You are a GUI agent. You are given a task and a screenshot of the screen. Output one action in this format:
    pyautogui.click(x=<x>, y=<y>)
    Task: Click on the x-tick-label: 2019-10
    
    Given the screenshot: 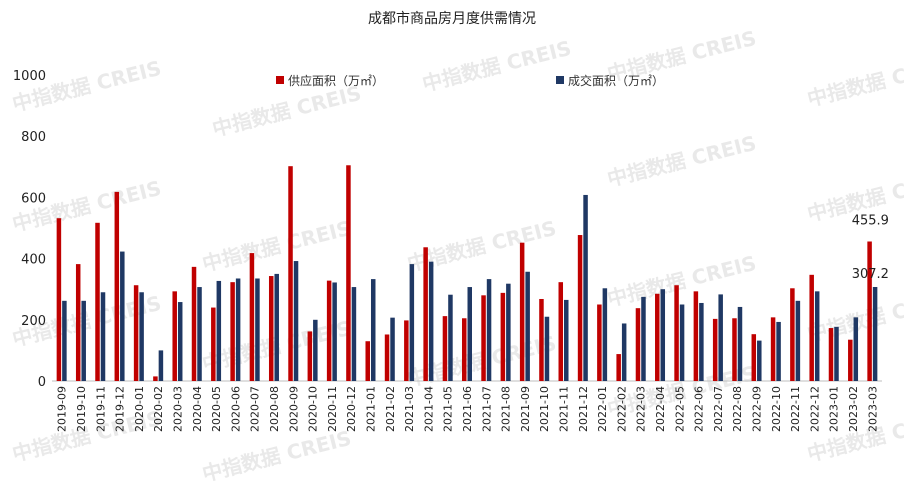 What is the action you would take?
    pyautogui.click(x=81, y=409)
    